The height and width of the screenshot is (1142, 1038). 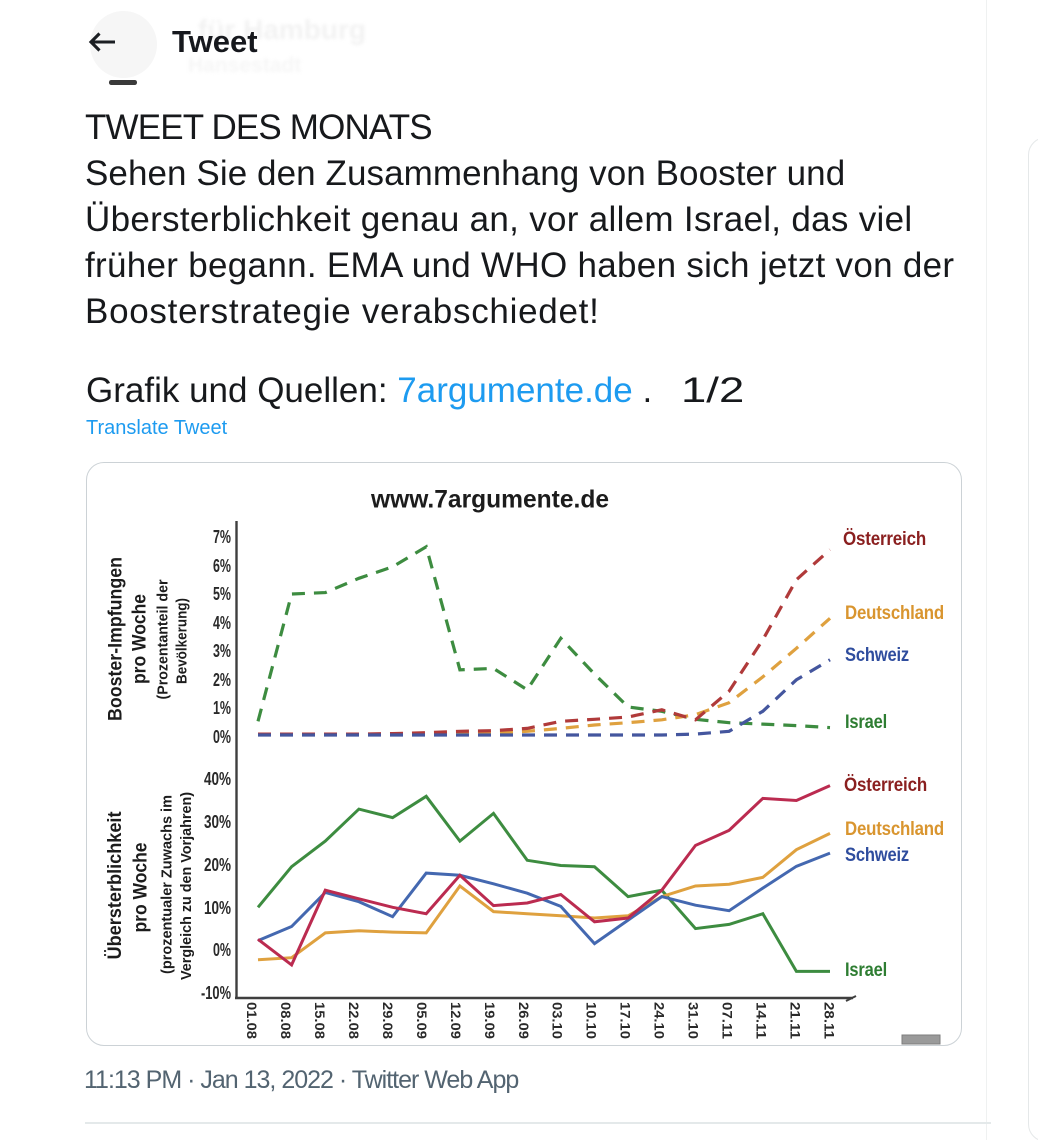 What do you see at coordinates (796, 1020) in the screenshot?
I see `svg-text: 21.11` at bounding box center [796, 1020].